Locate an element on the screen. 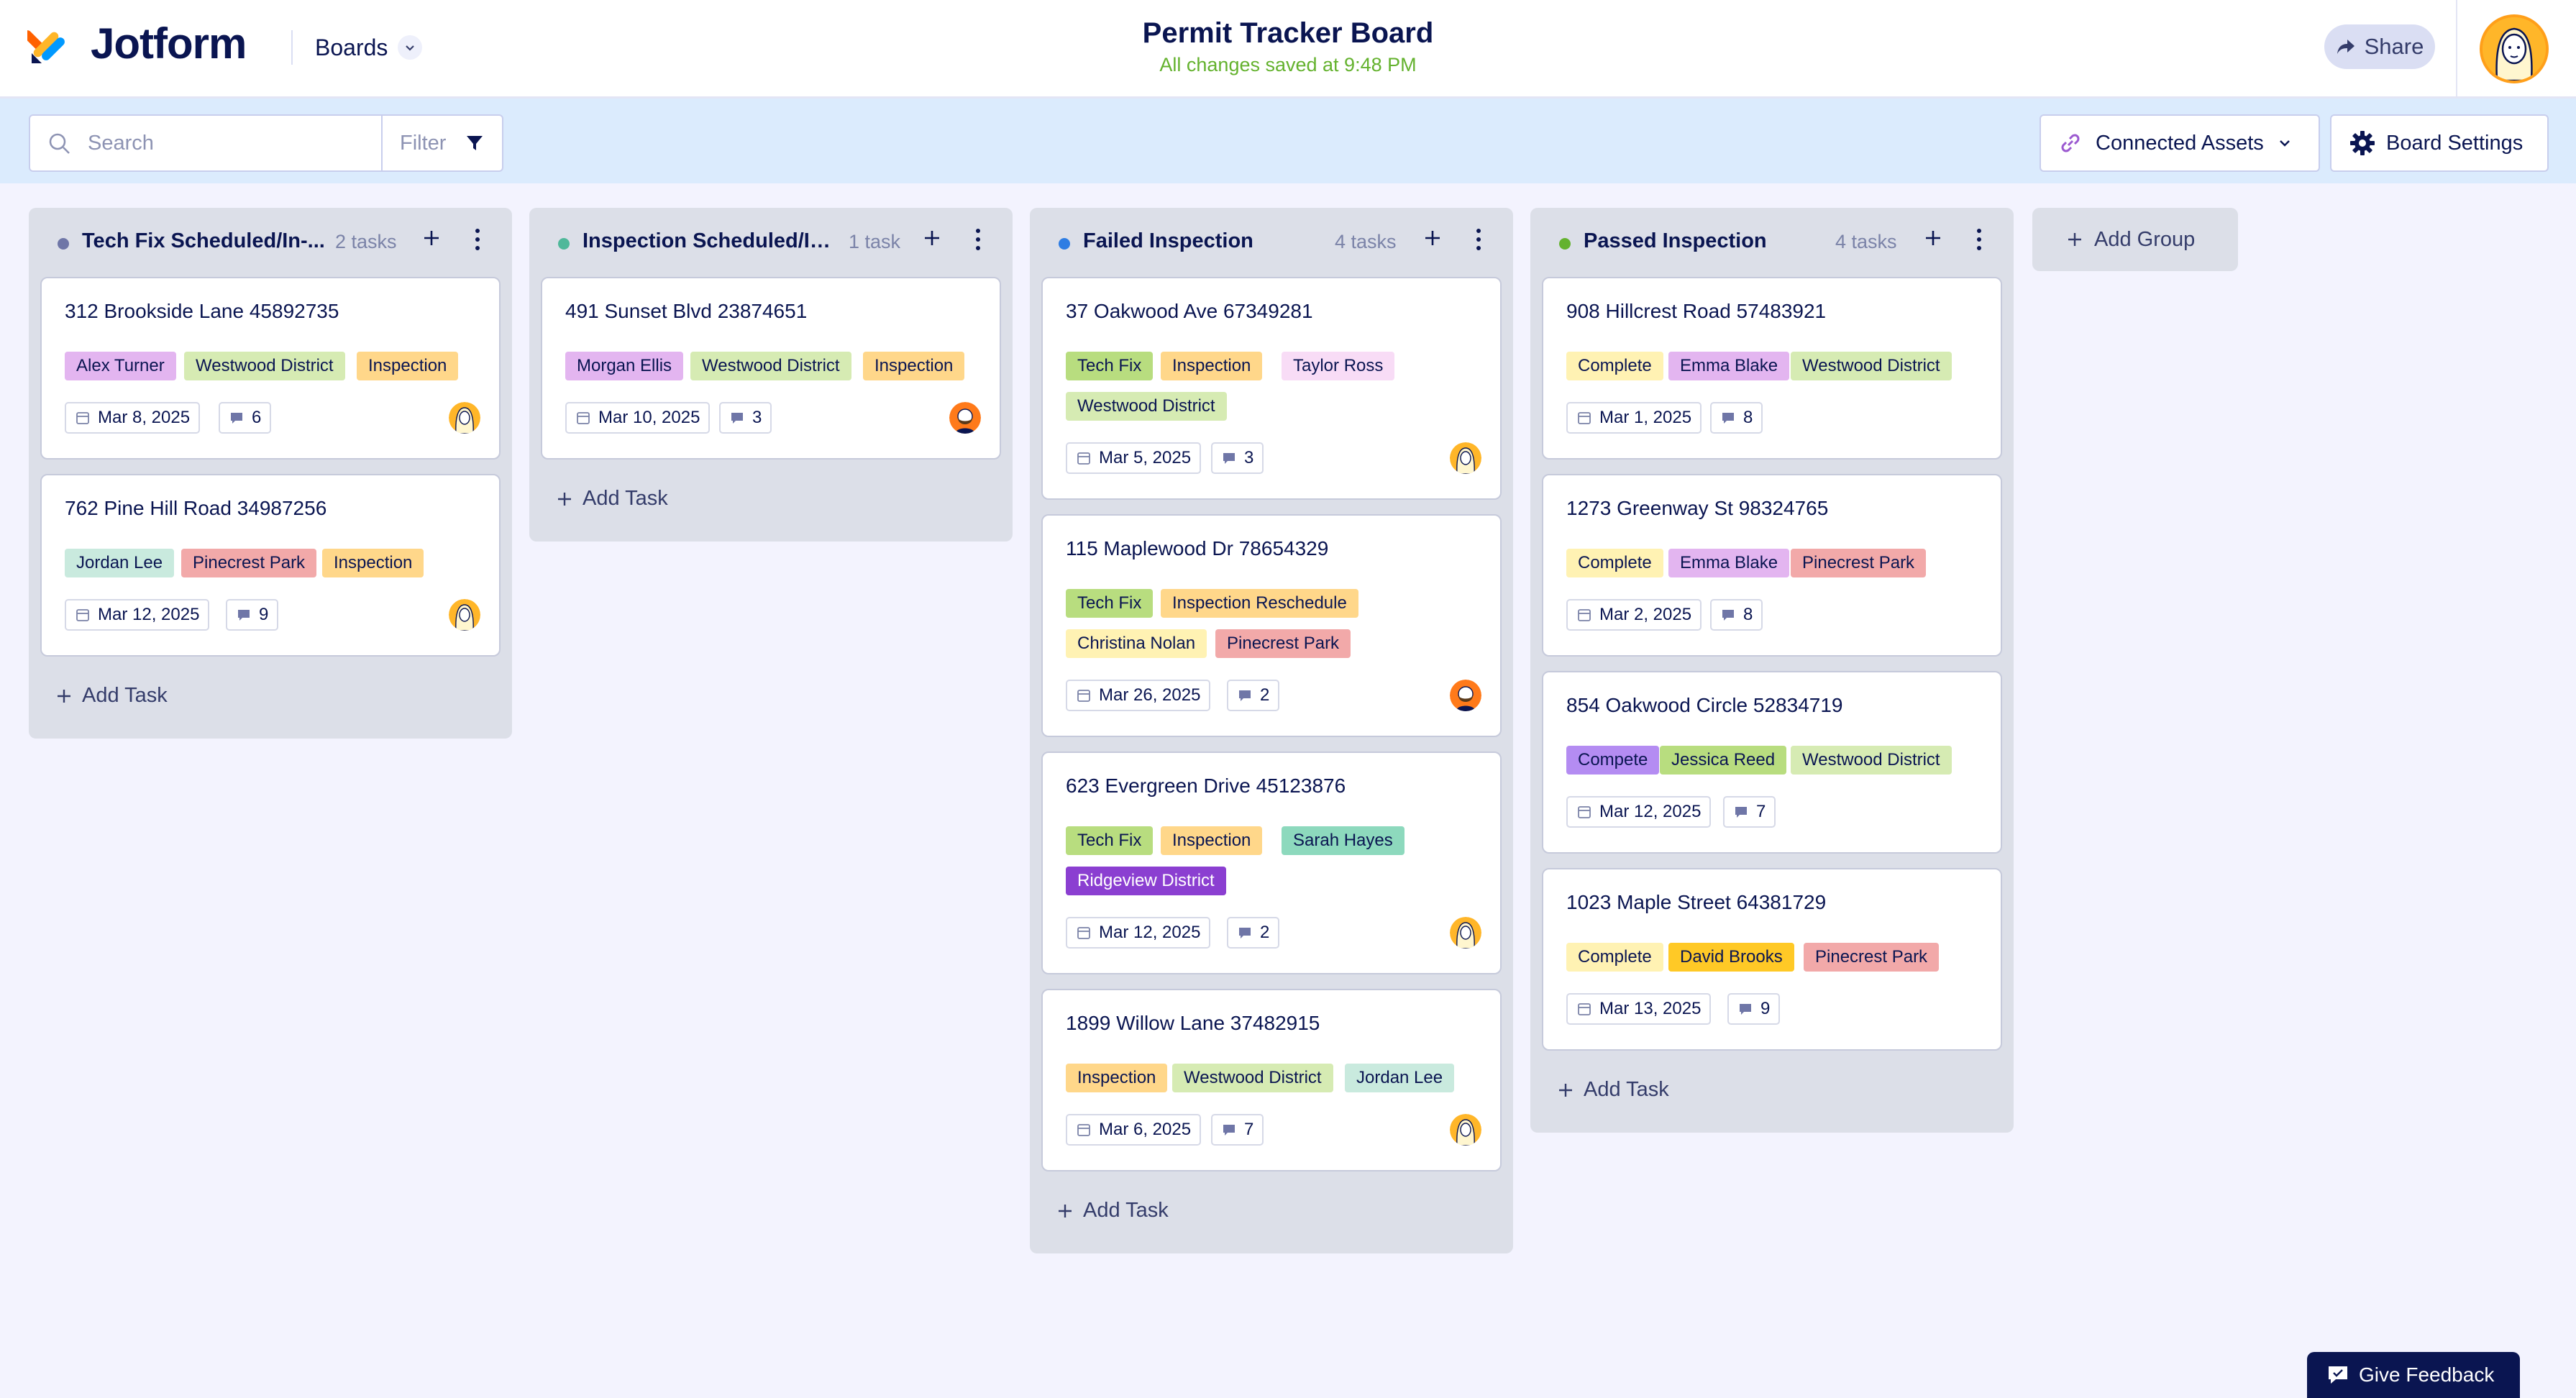  group-title: Failed Inspection is located at coordinates (1168, 240).